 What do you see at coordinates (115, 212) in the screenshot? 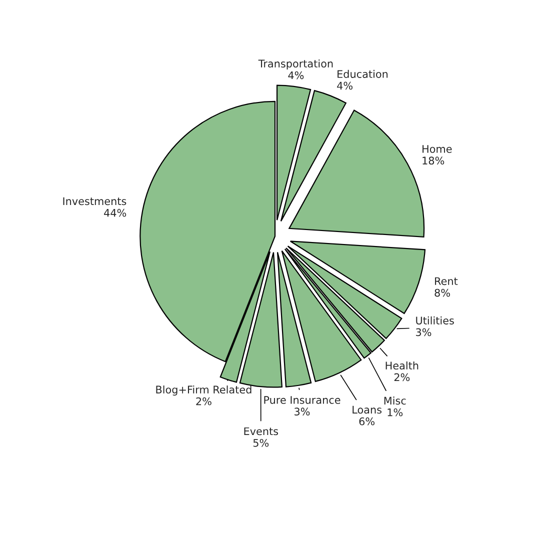
I see `data-label: 44%` at bounding box center [115, 212].